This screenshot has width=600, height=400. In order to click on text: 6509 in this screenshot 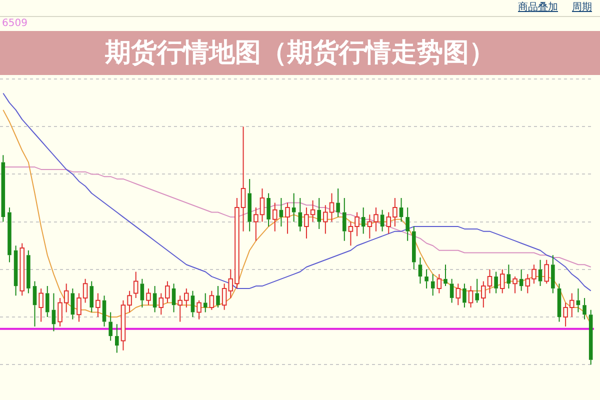, I will do `click(14, 24)`.